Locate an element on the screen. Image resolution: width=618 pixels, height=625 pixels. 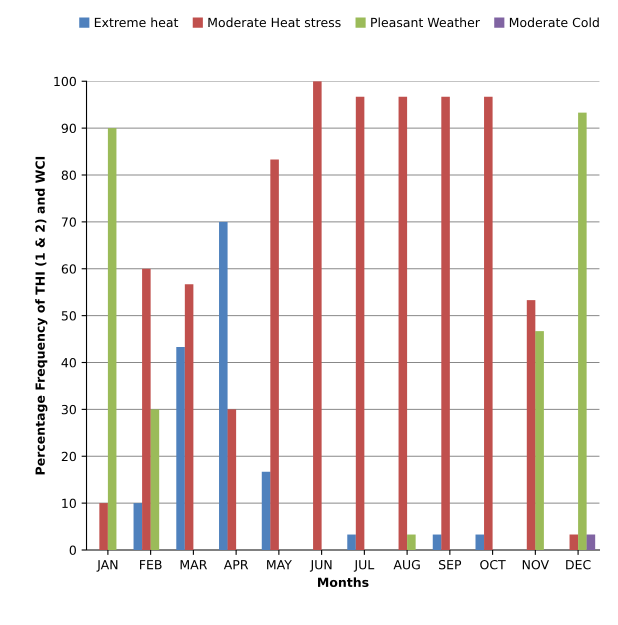
y-axis-title: Percentage Frequency of THI (1 & 2) and WCI is located at coordinates (41, 315).